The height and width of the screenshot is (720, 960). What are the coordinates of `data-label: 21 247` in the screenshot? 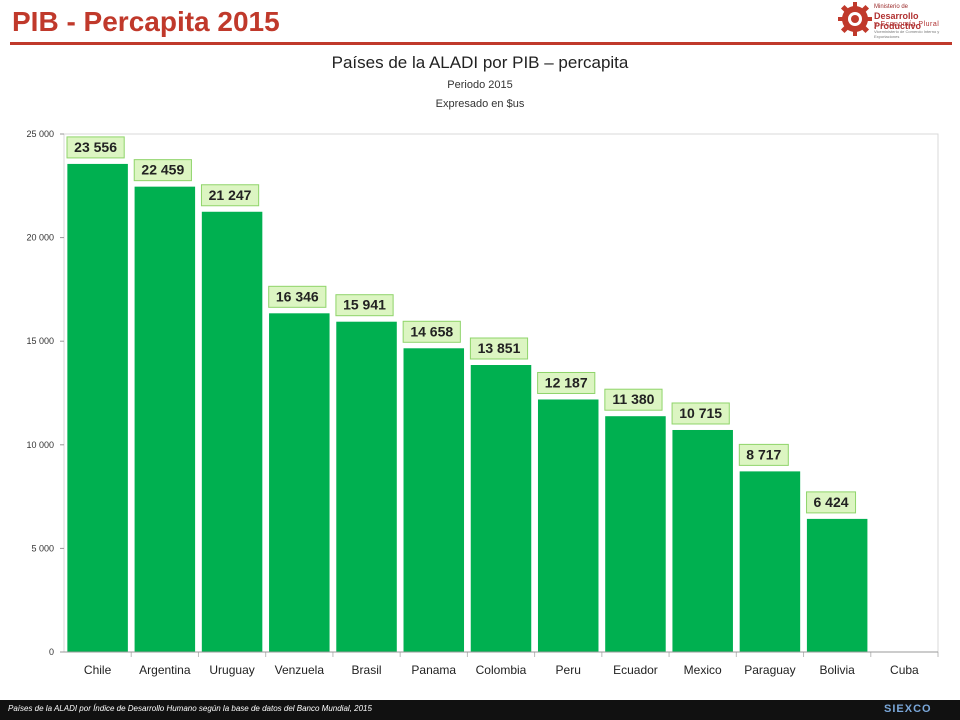 It's located at (230, 195).